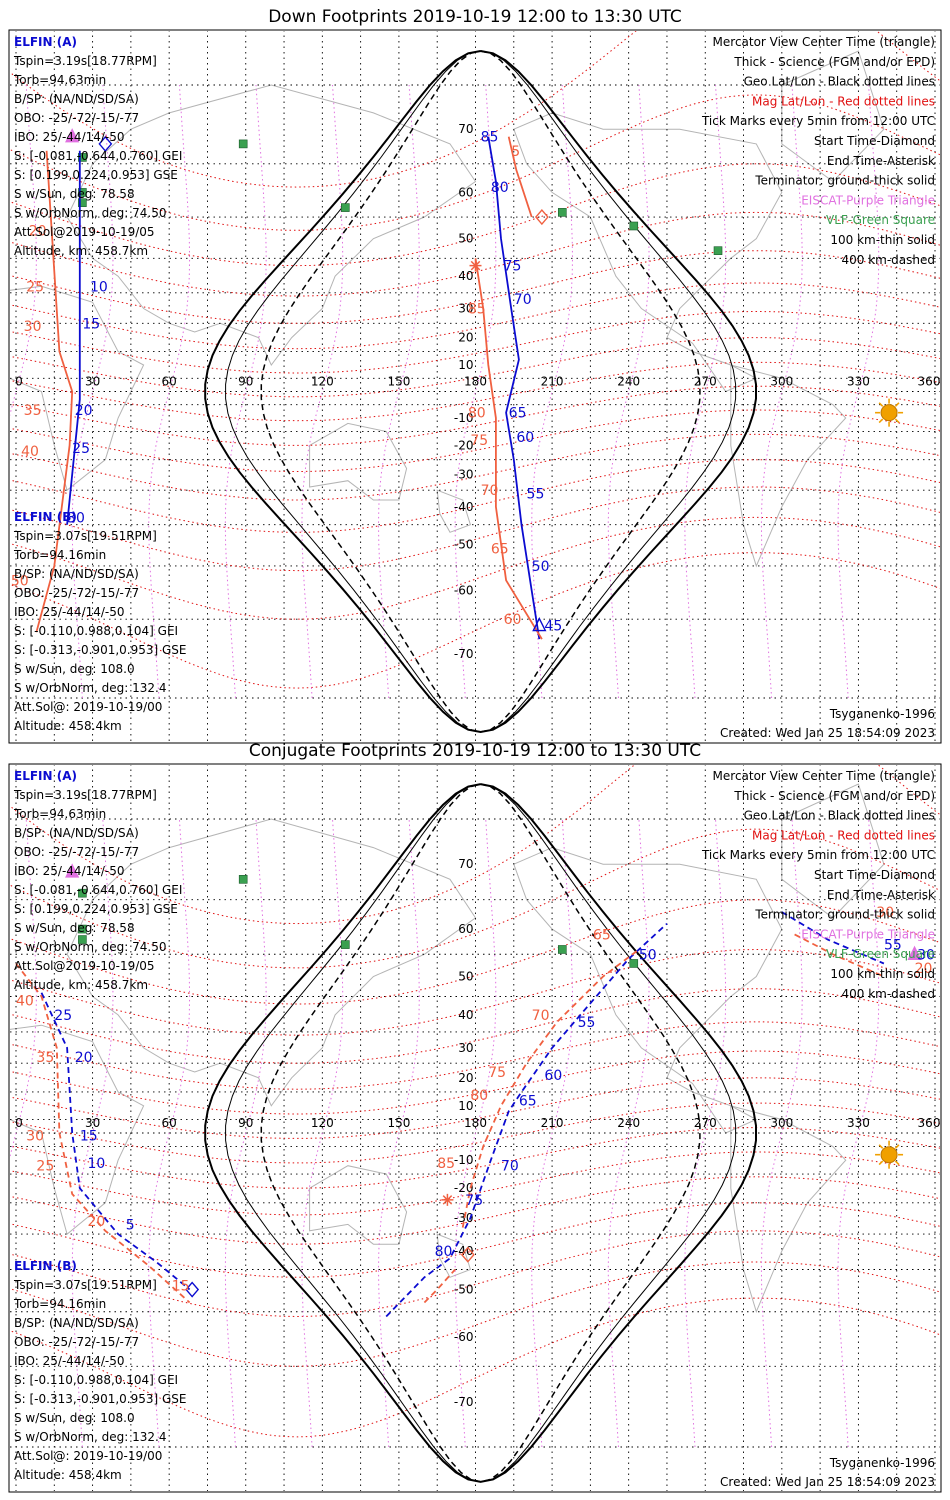 The height and width of the screenshot is (1500, 950). I want to click on track-tick-label: 15, so click(89, 1137).